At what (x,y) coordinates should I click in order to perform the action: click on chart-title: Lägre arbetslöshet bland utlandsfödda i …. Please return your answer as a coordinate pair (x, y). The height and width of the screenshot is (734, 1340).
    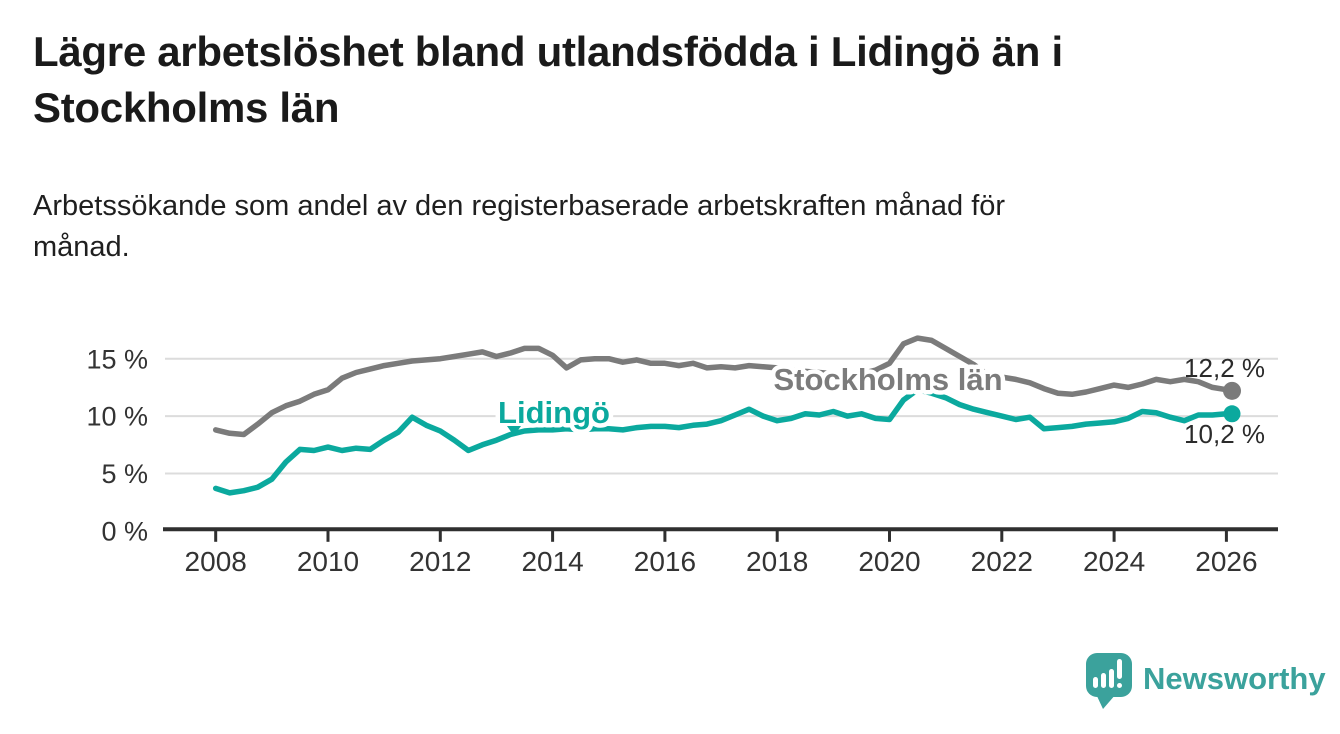
    Looking at the image, I should click on (548, 79).